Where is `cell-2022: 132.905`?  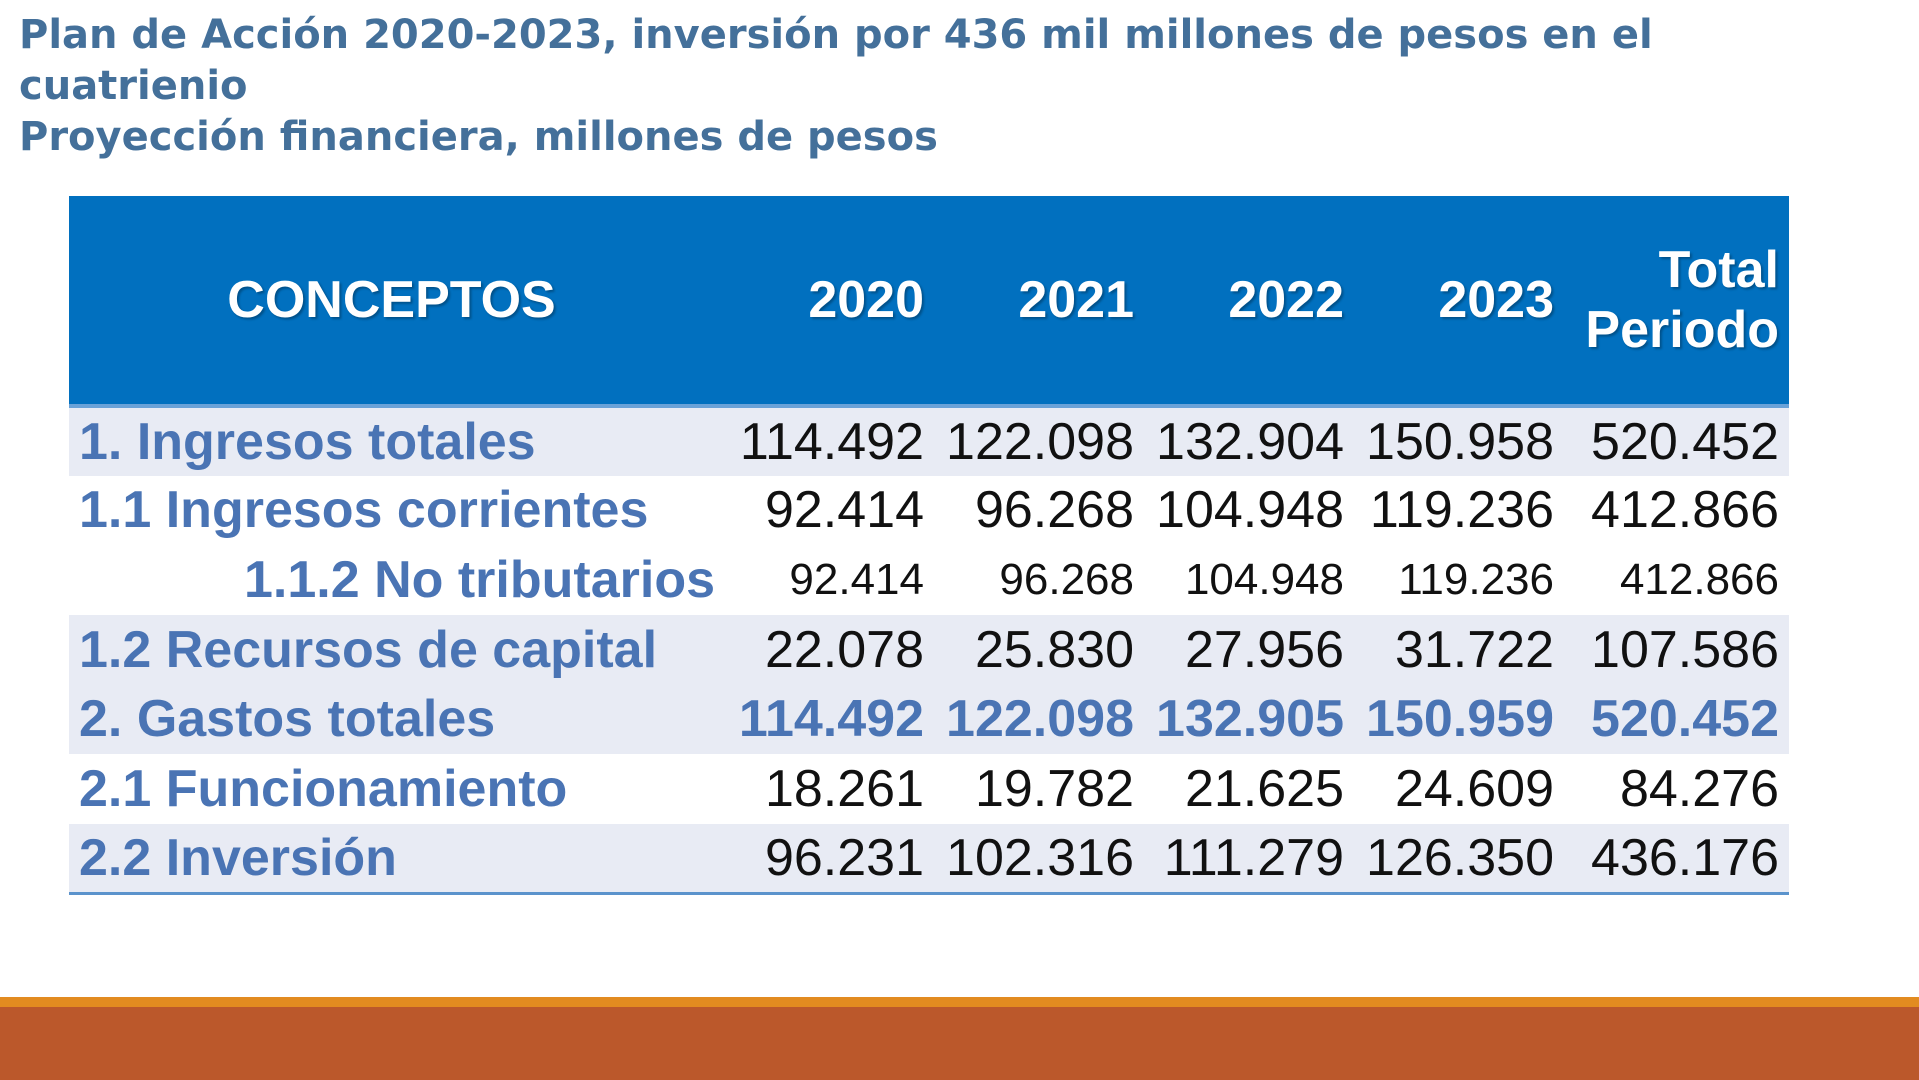 cell-2022: 132.905 is located at coordinates (1249, 719).